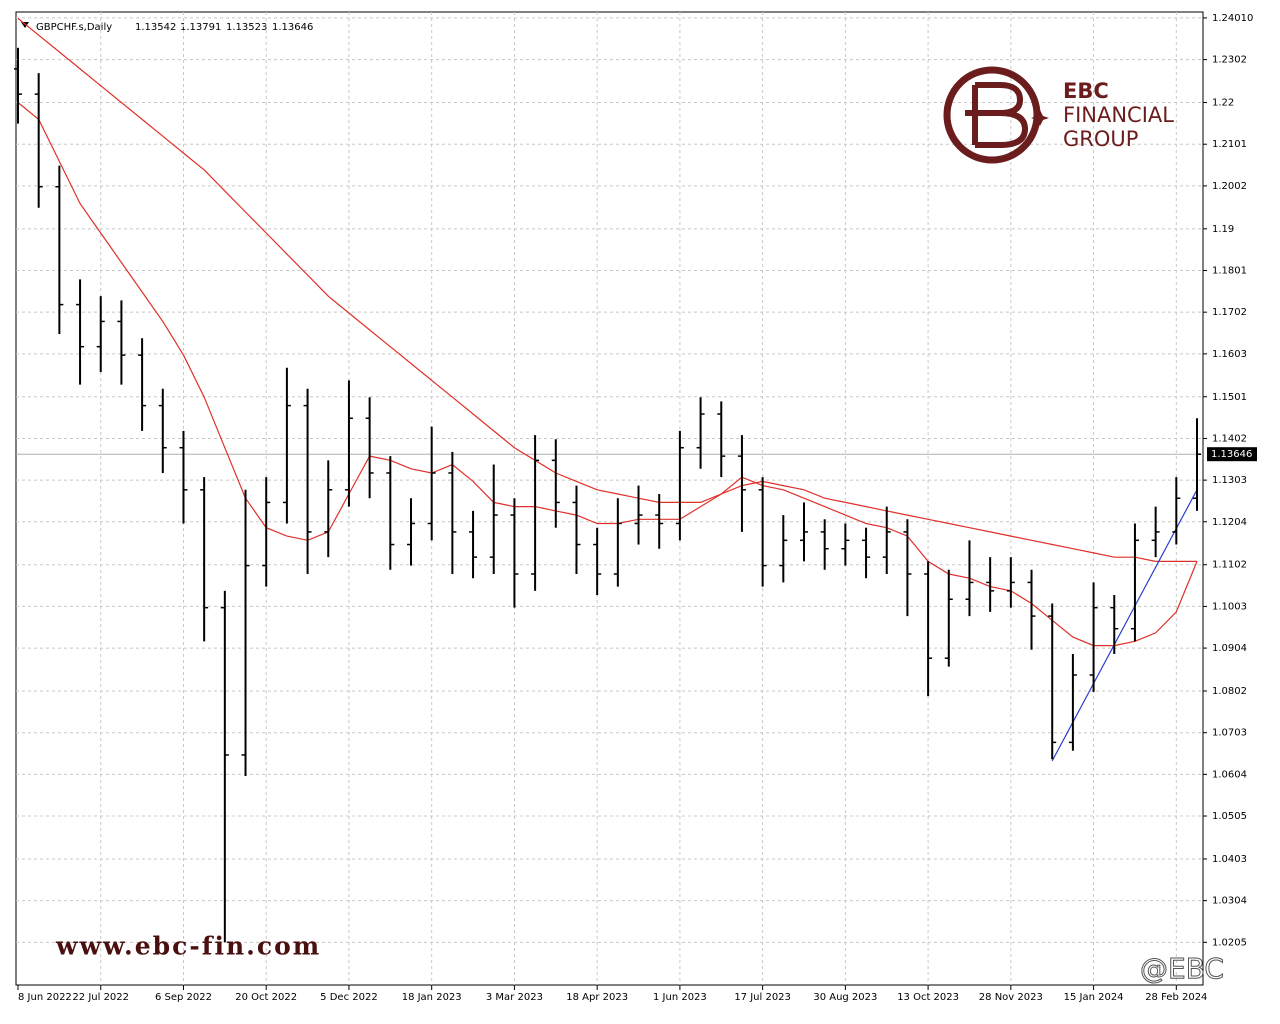  What do you see at coordinates (1182, 968) in the screenshot?
I see `watermark: @EBC` at bounding box center [1182, 968].